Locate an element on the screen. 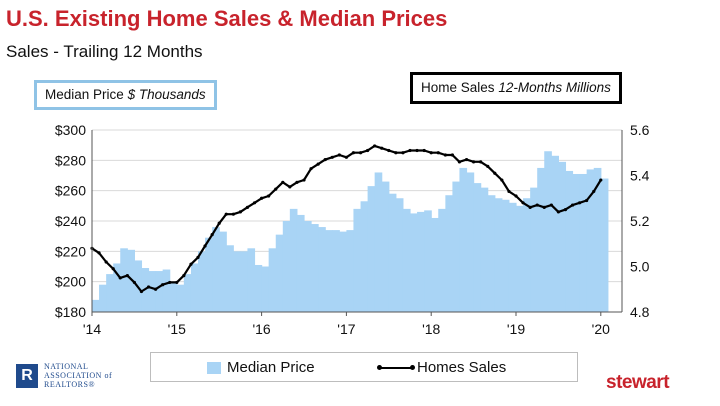 This screenshot has height=406, width=720. y-left-tick-label: $300 is located at coordinates (70, 130).